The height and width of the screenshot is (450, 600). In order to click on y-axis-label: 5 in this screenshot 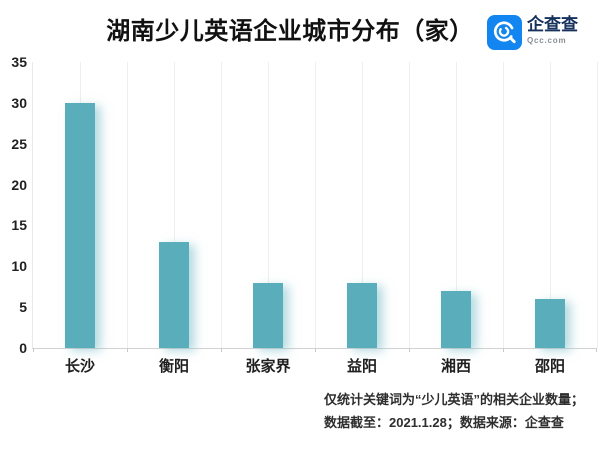, I will do `click(23, 307)`.